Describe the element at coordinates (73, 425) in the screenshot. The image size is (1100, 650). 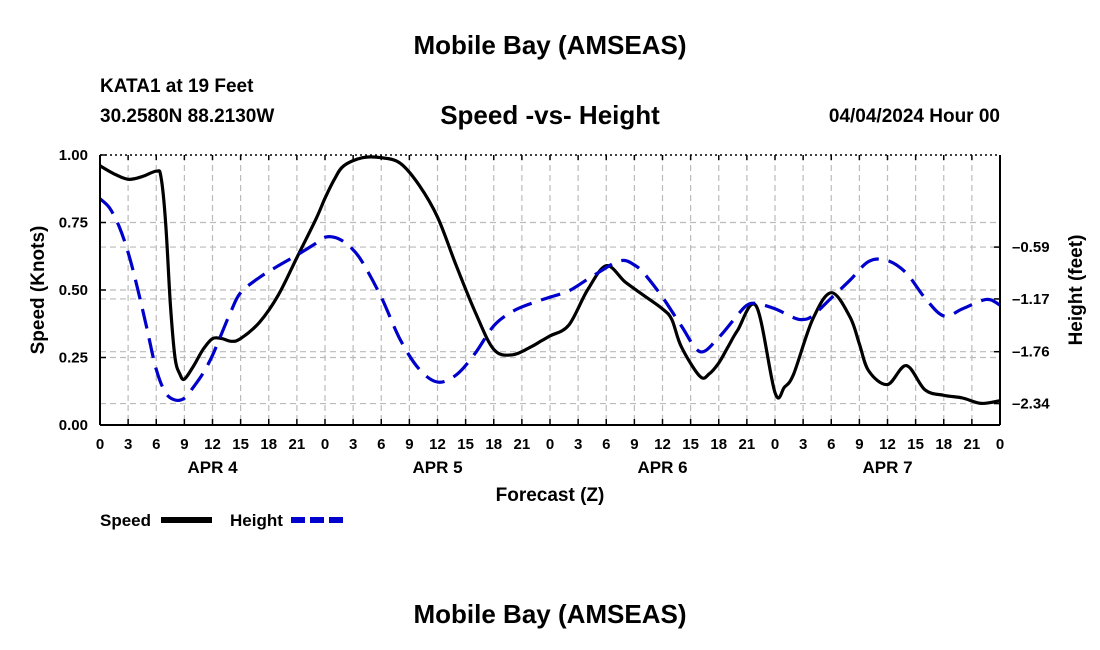
I see `y-tick-label-left: 0.00` at that location.